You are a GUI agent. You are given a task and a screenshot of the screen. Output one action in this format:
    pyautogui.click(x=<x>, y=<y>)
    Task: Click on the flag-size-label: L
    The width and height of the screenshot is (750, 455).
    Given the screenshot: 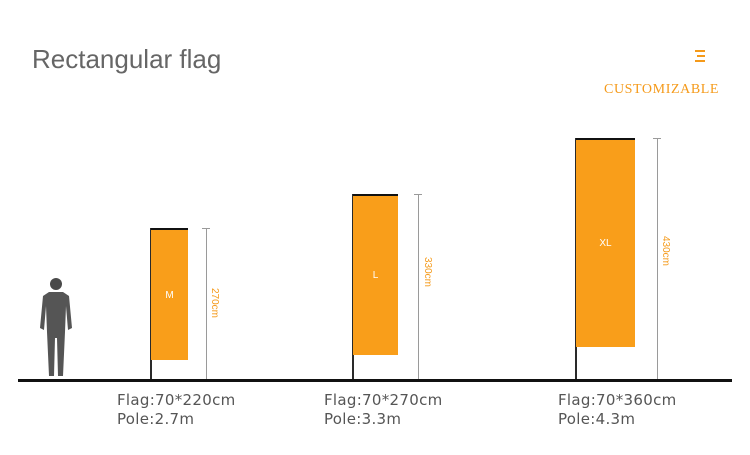 What is the action you would take?
    pyautogui.click(x=375, y=275)
    